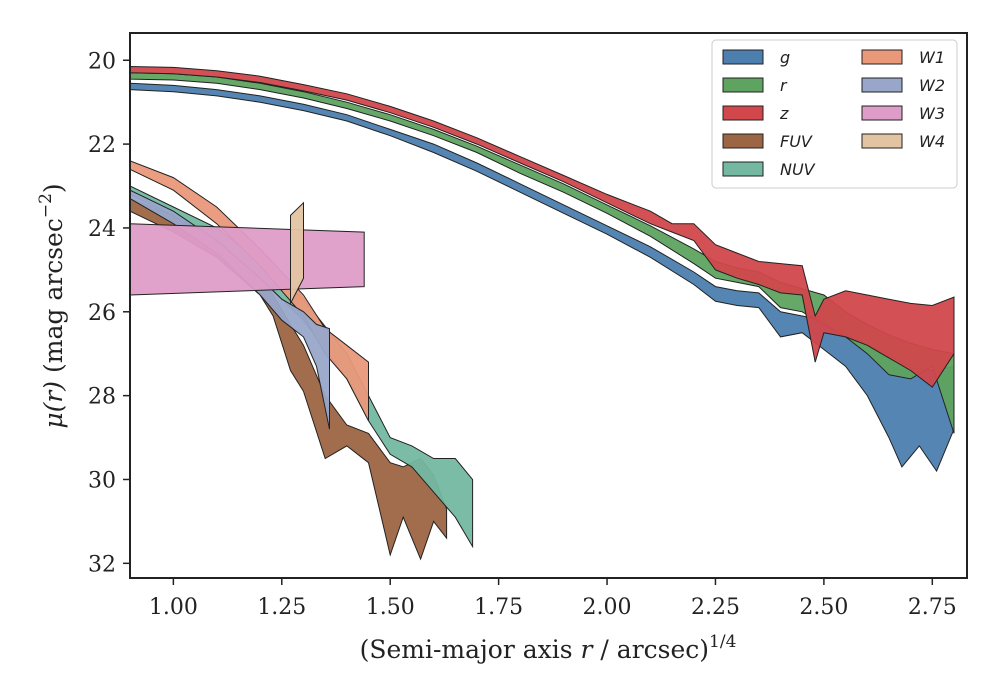 This screenshot has width=1000, height=700. What do you see at coordinates (932, 607) in the screenshot?
I see `x-tick-label: 2.75` at bounding box center [932, 607].